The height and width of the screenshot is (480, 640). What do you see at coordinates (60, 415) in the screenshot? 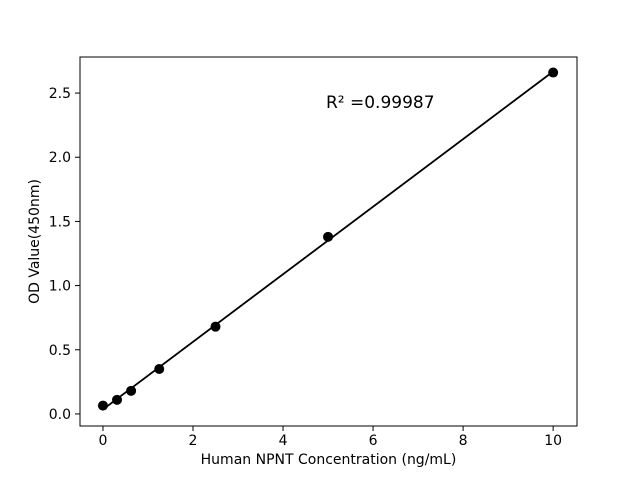
I see `y-tick-label: 0.0` at bounding box center [60, 415].